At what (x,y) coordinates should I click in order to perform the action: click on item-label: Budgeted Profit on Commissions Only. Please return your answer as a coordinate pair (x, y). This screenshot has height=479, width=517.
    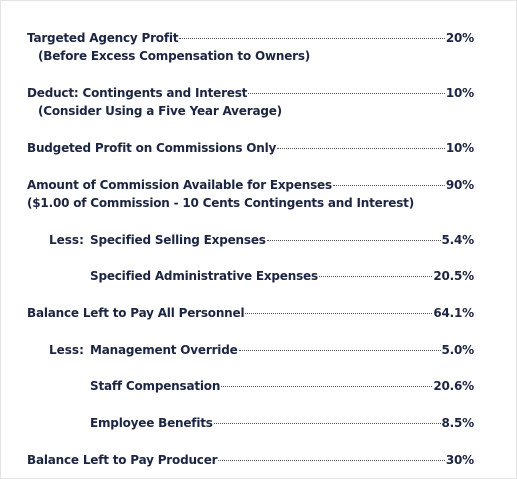
    Looking at the image, I should click on (152, 148).